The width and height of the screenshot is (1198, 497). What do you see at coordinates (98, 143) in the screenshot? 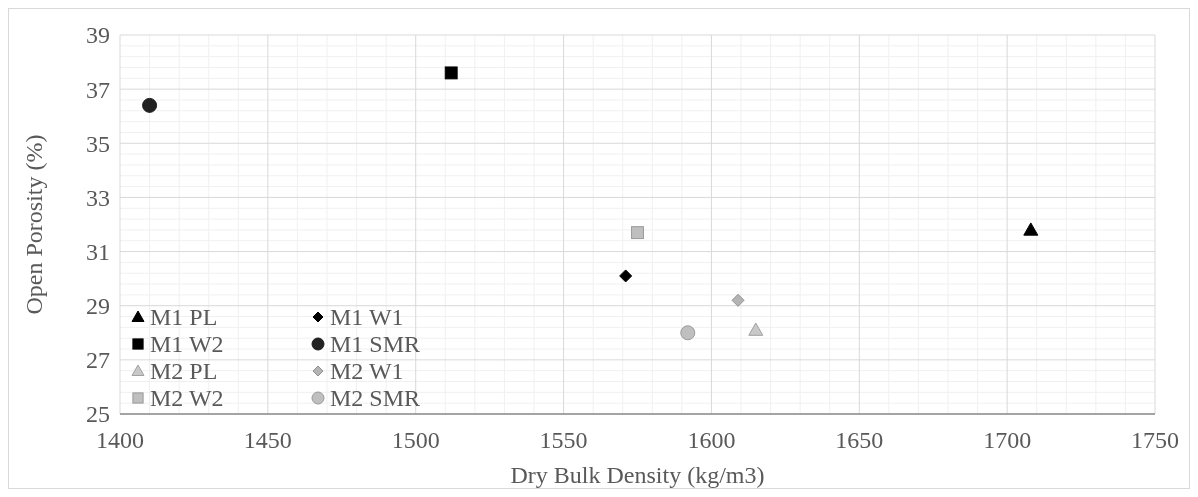
I see `y-tick-label: 35` at bounding box center [98, 143].